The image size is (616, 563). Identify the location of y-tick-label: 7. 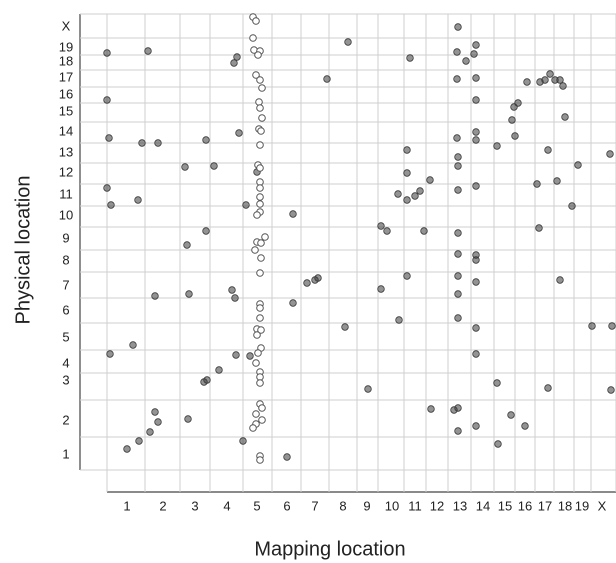
(65, 284).